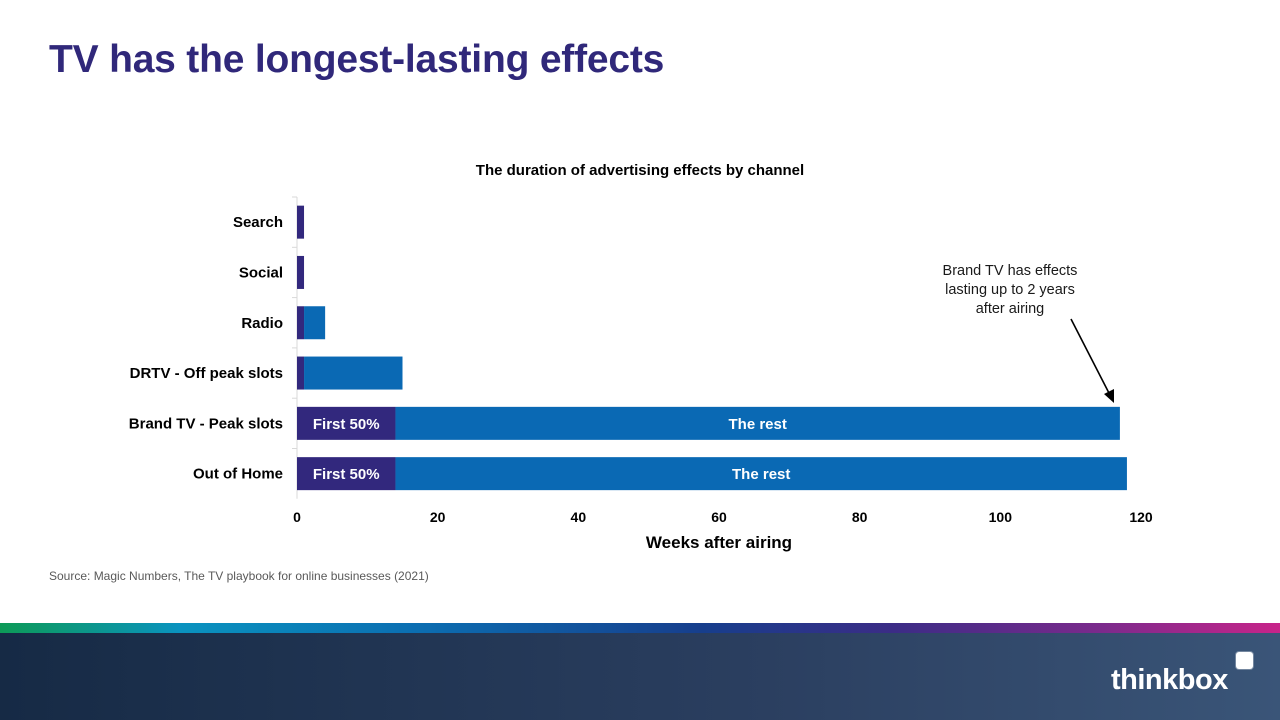 This screenshot has width=1280, height=720. Describe the element at coordinates (1141, 517) in the screenshot. I see `x-tick-label: 120` at that location.